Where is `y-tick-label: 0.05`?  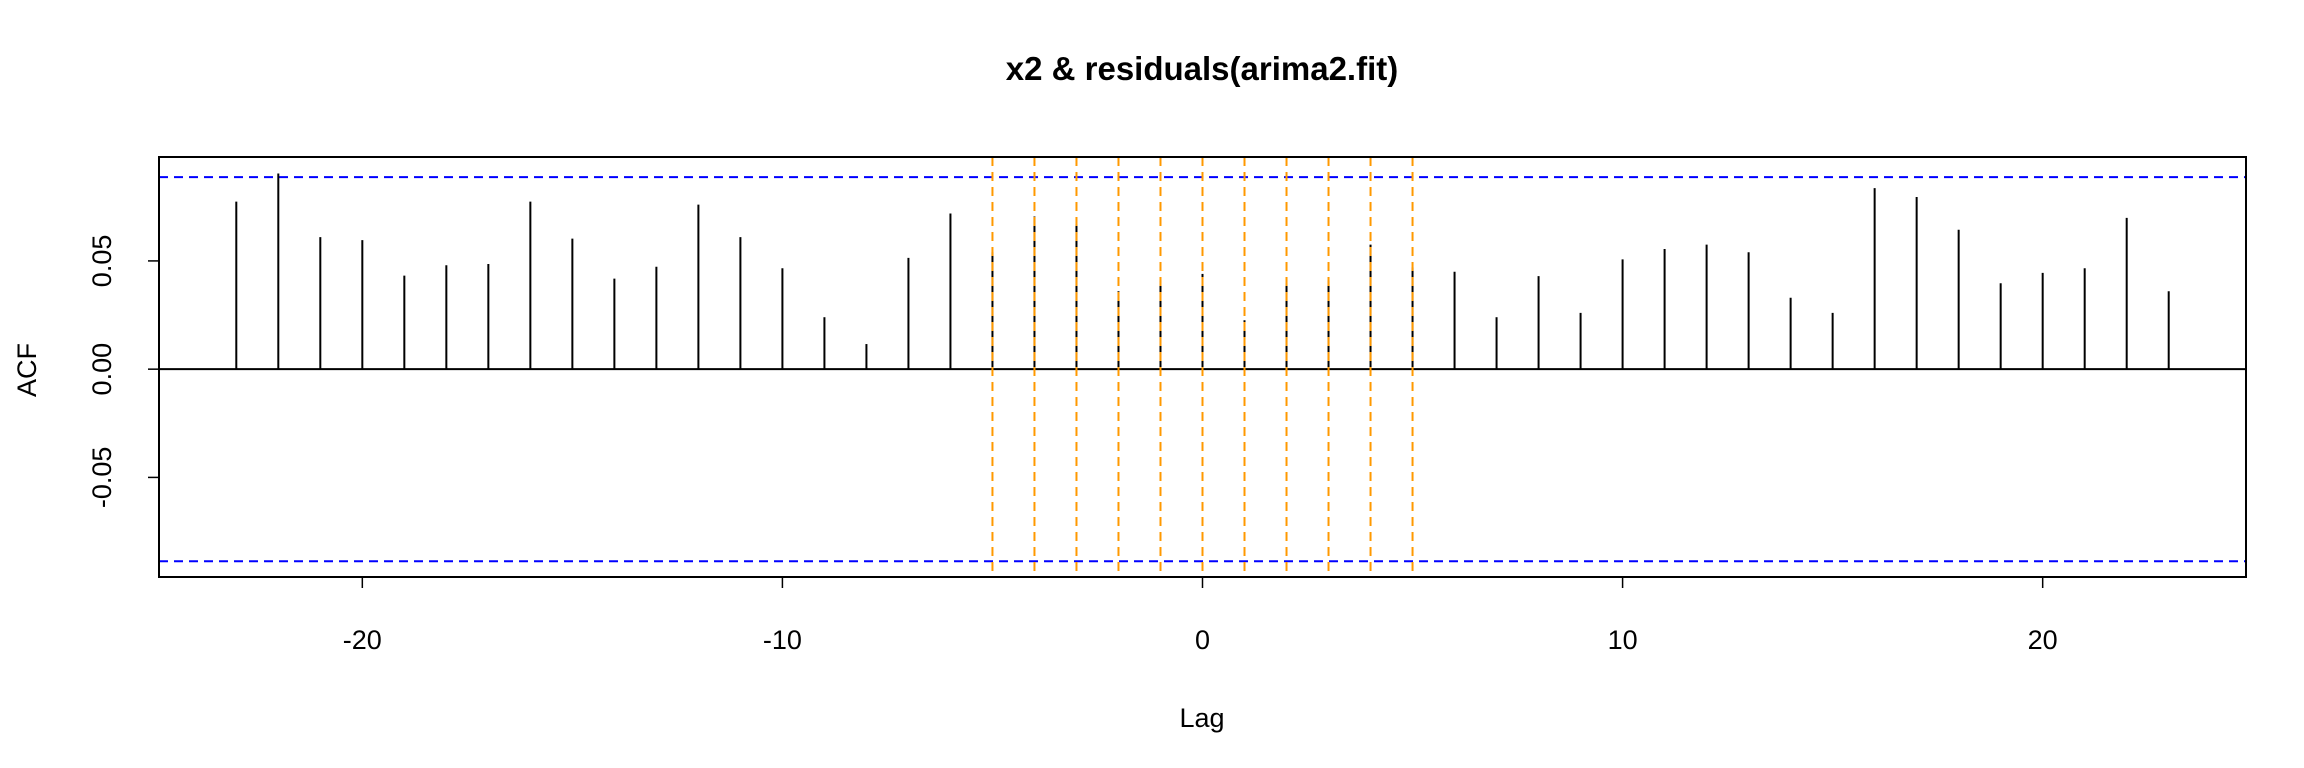 y-tick-label: 0.05 is located at coordinates (102, 261).